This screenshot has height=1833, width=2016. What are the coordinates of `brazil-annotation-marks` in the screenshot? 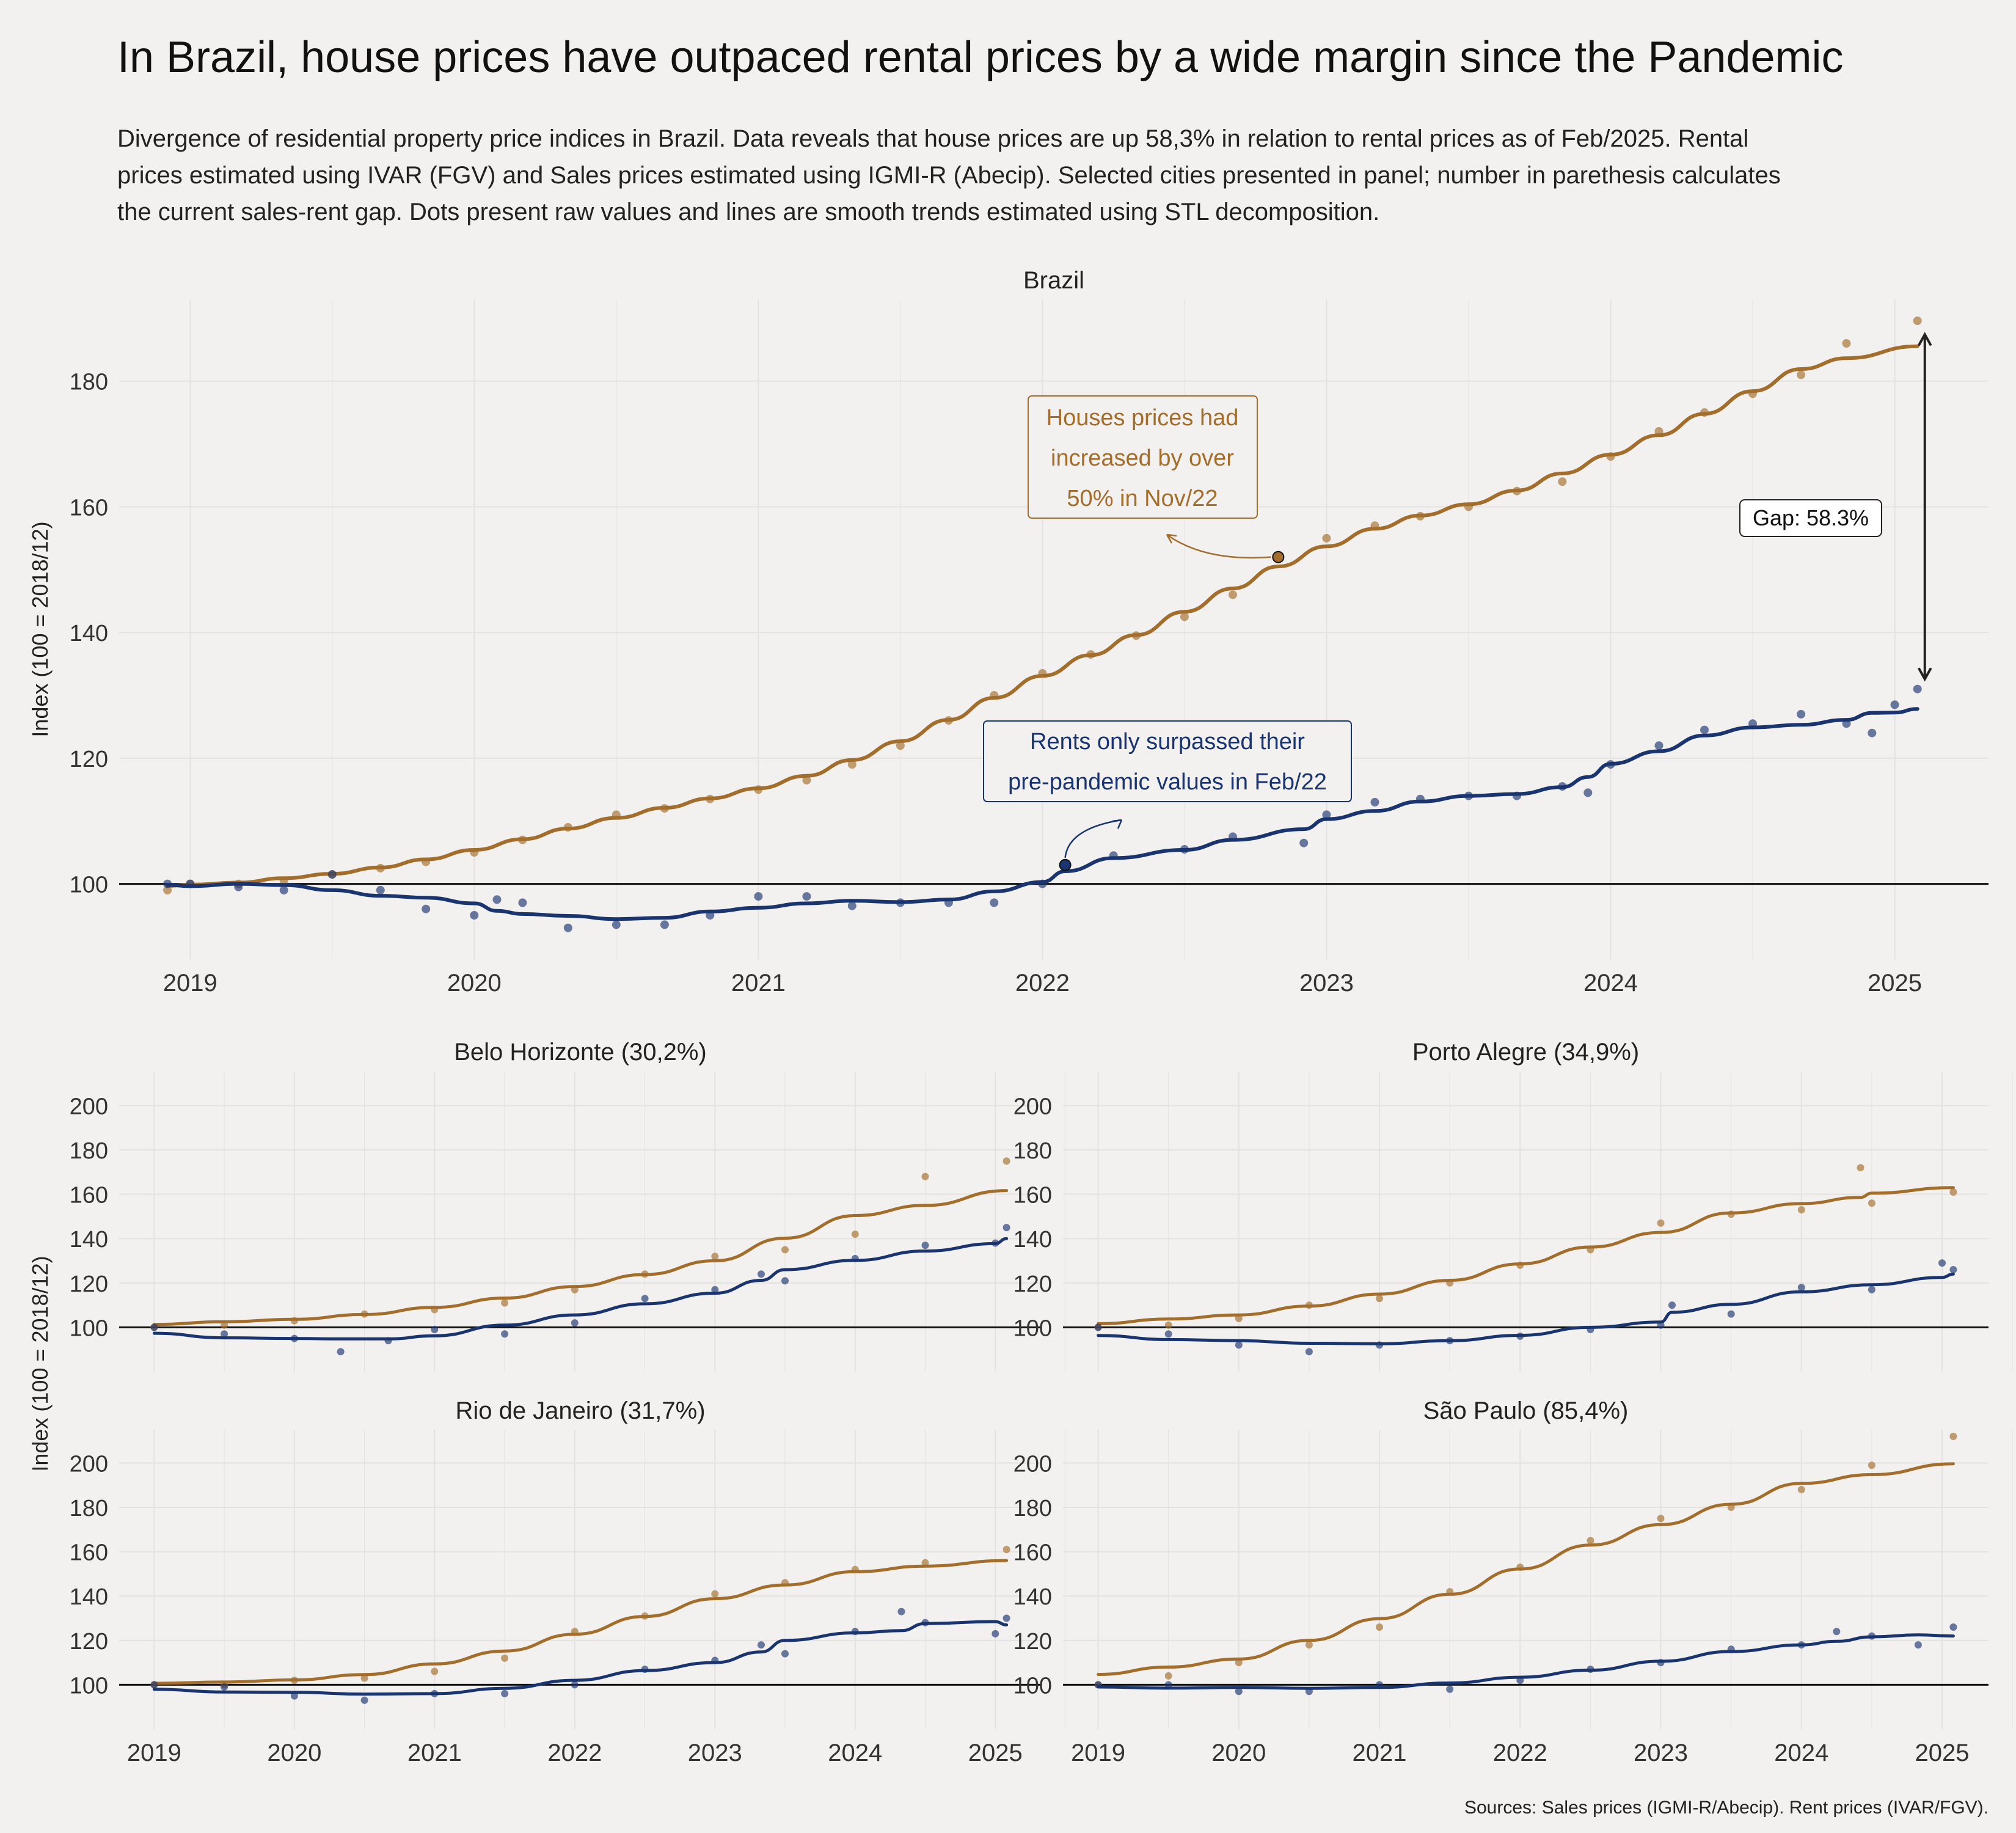 It's located at (1496, 601).